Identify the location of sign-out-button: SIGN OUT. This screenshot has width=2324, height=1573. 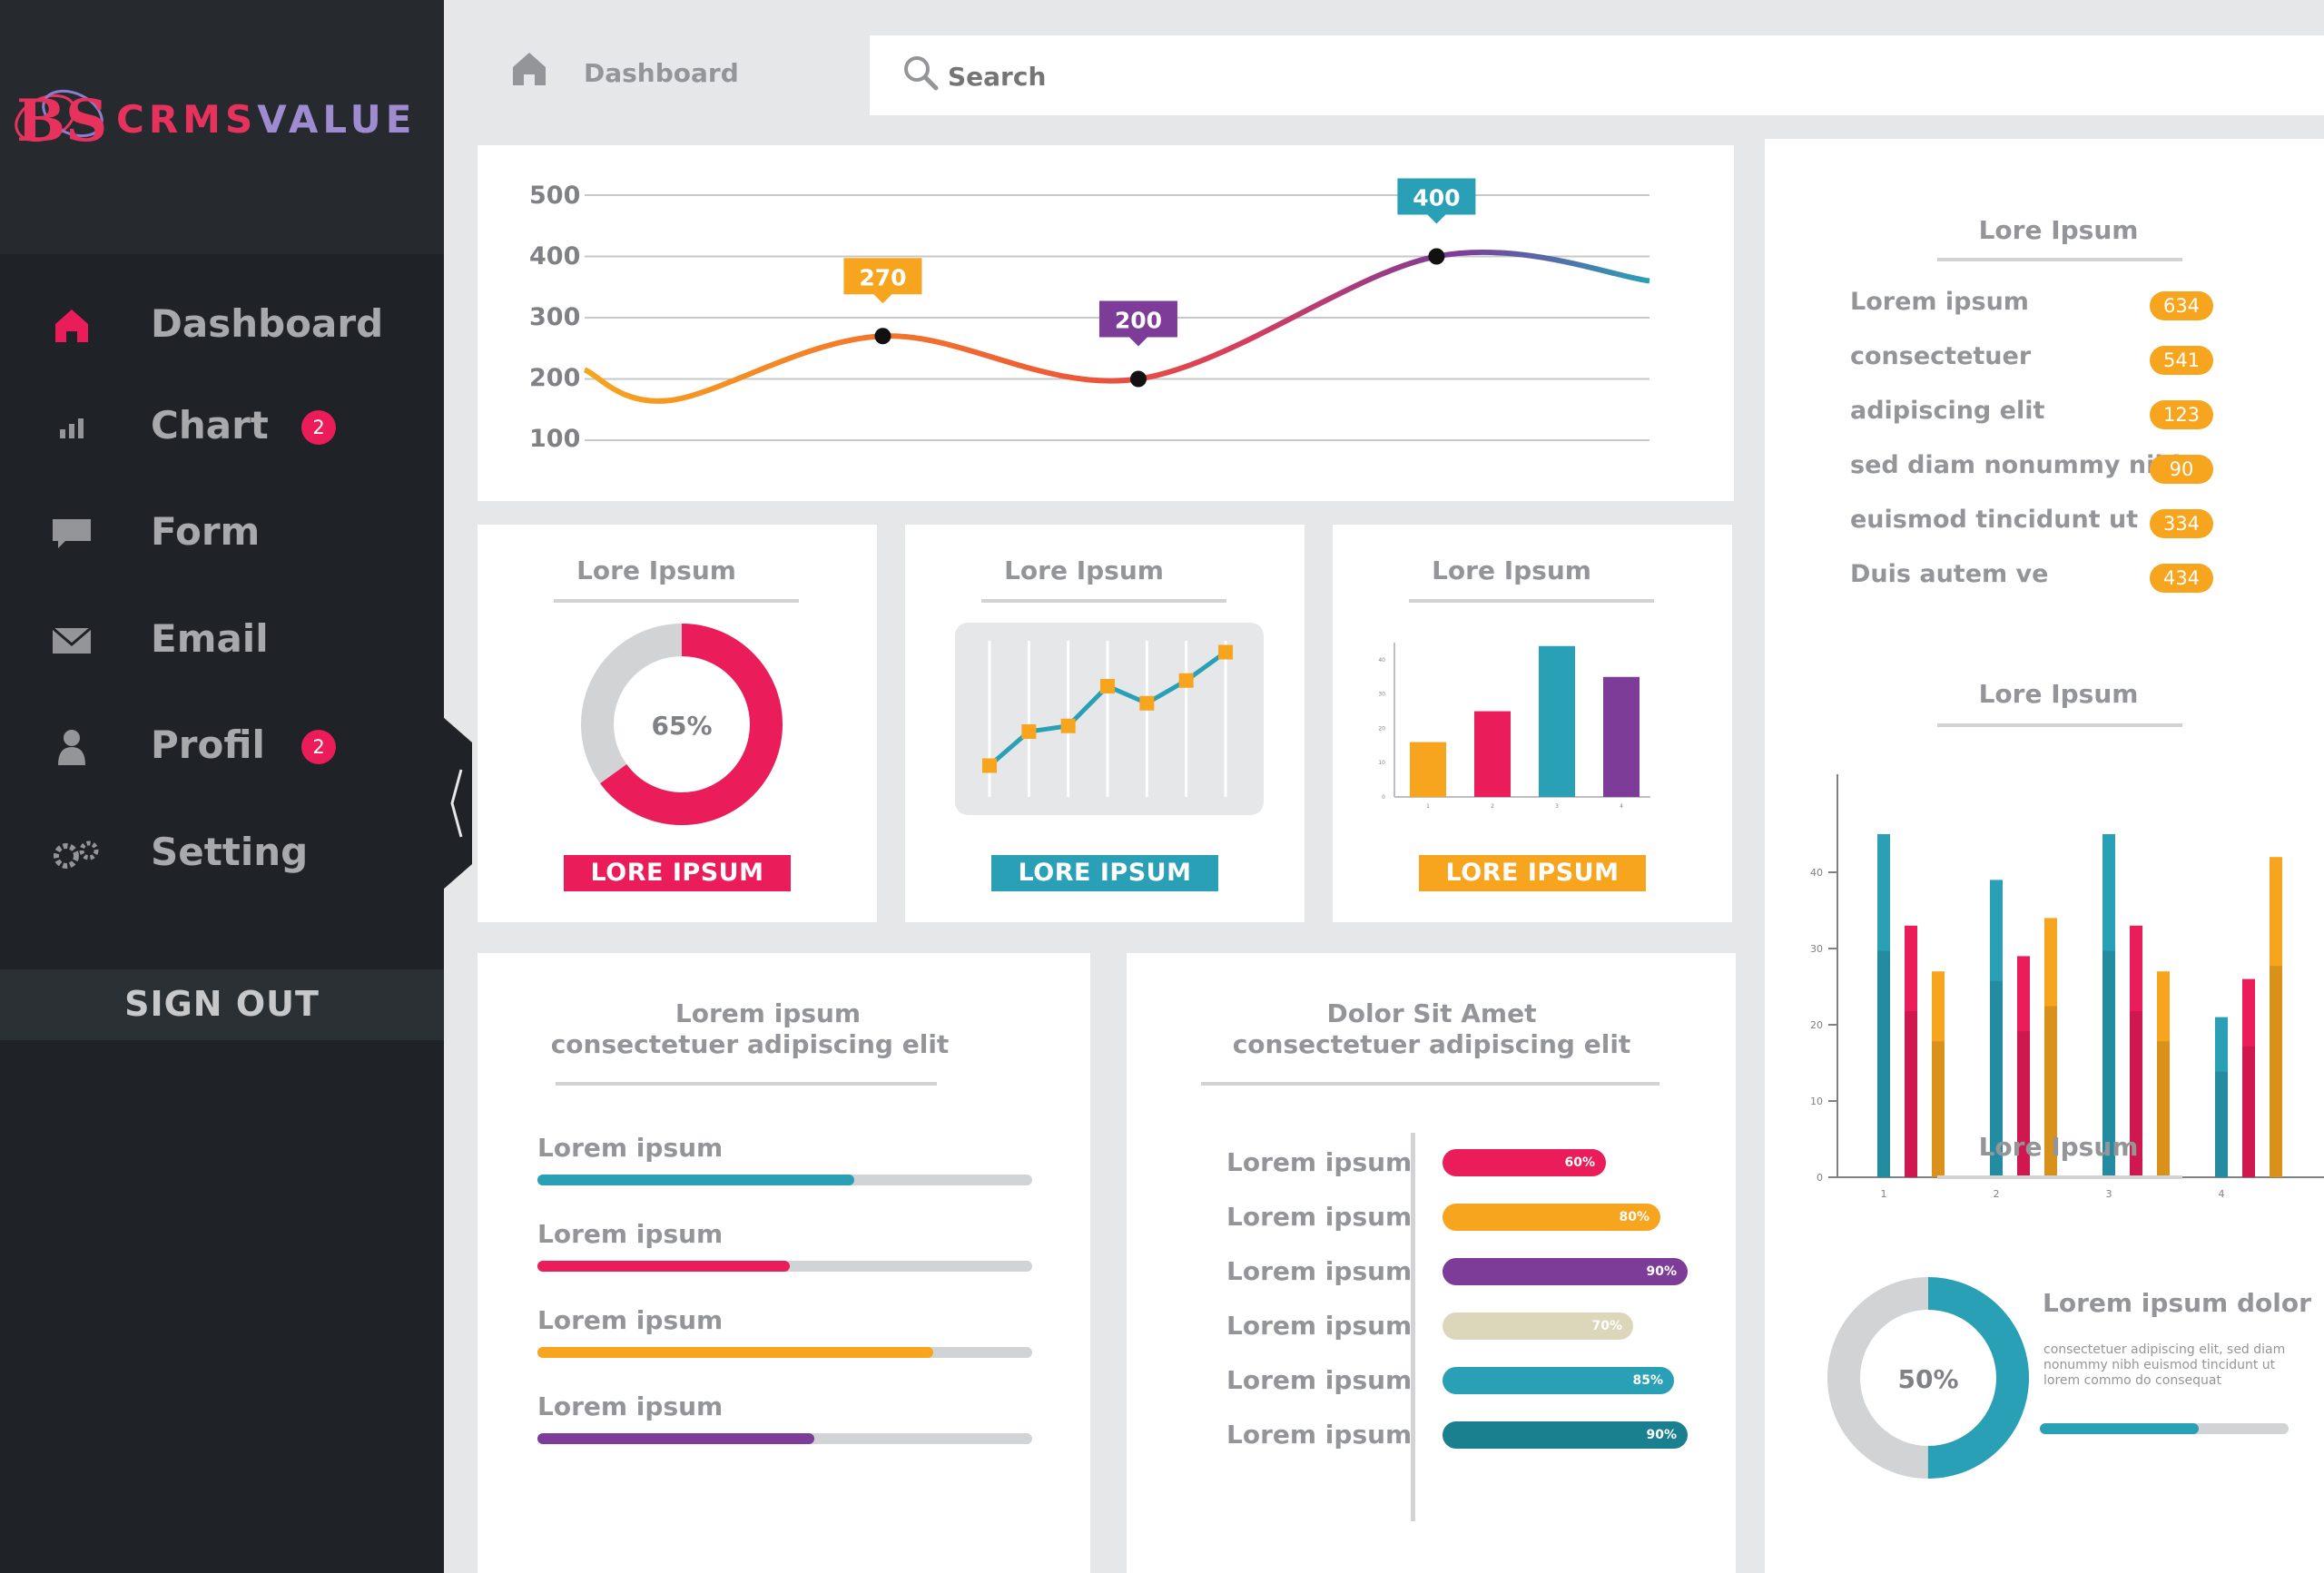
(222, 1005).